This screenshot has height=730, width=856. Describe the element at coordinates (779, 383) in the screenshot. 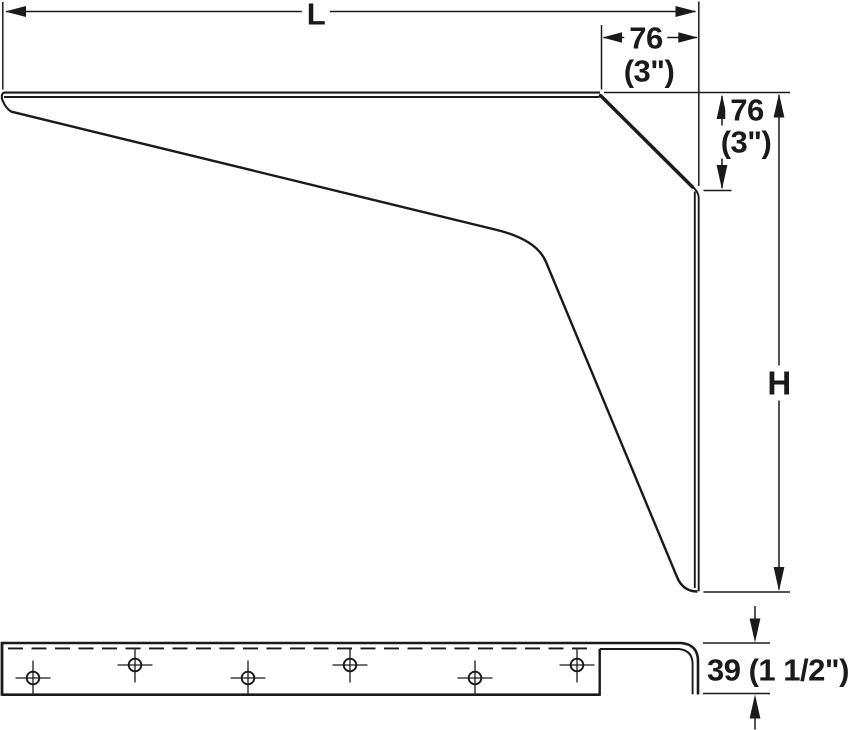

I see `height-dimension-label: H` at that location.